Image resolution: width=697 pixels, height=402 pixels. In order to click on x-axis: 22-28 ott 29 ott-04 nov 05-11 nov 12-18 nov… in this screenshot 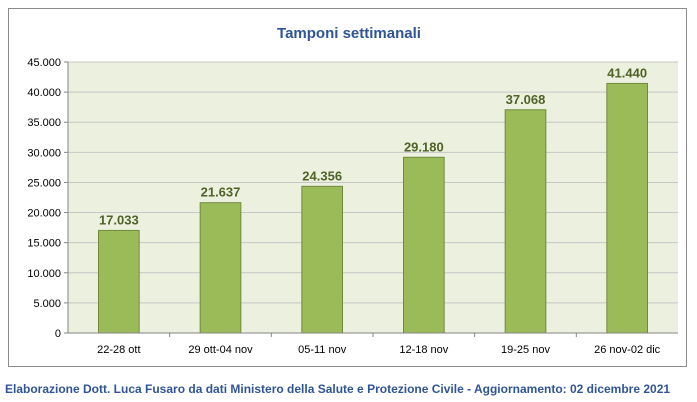, I will do `click(373, 344)`.